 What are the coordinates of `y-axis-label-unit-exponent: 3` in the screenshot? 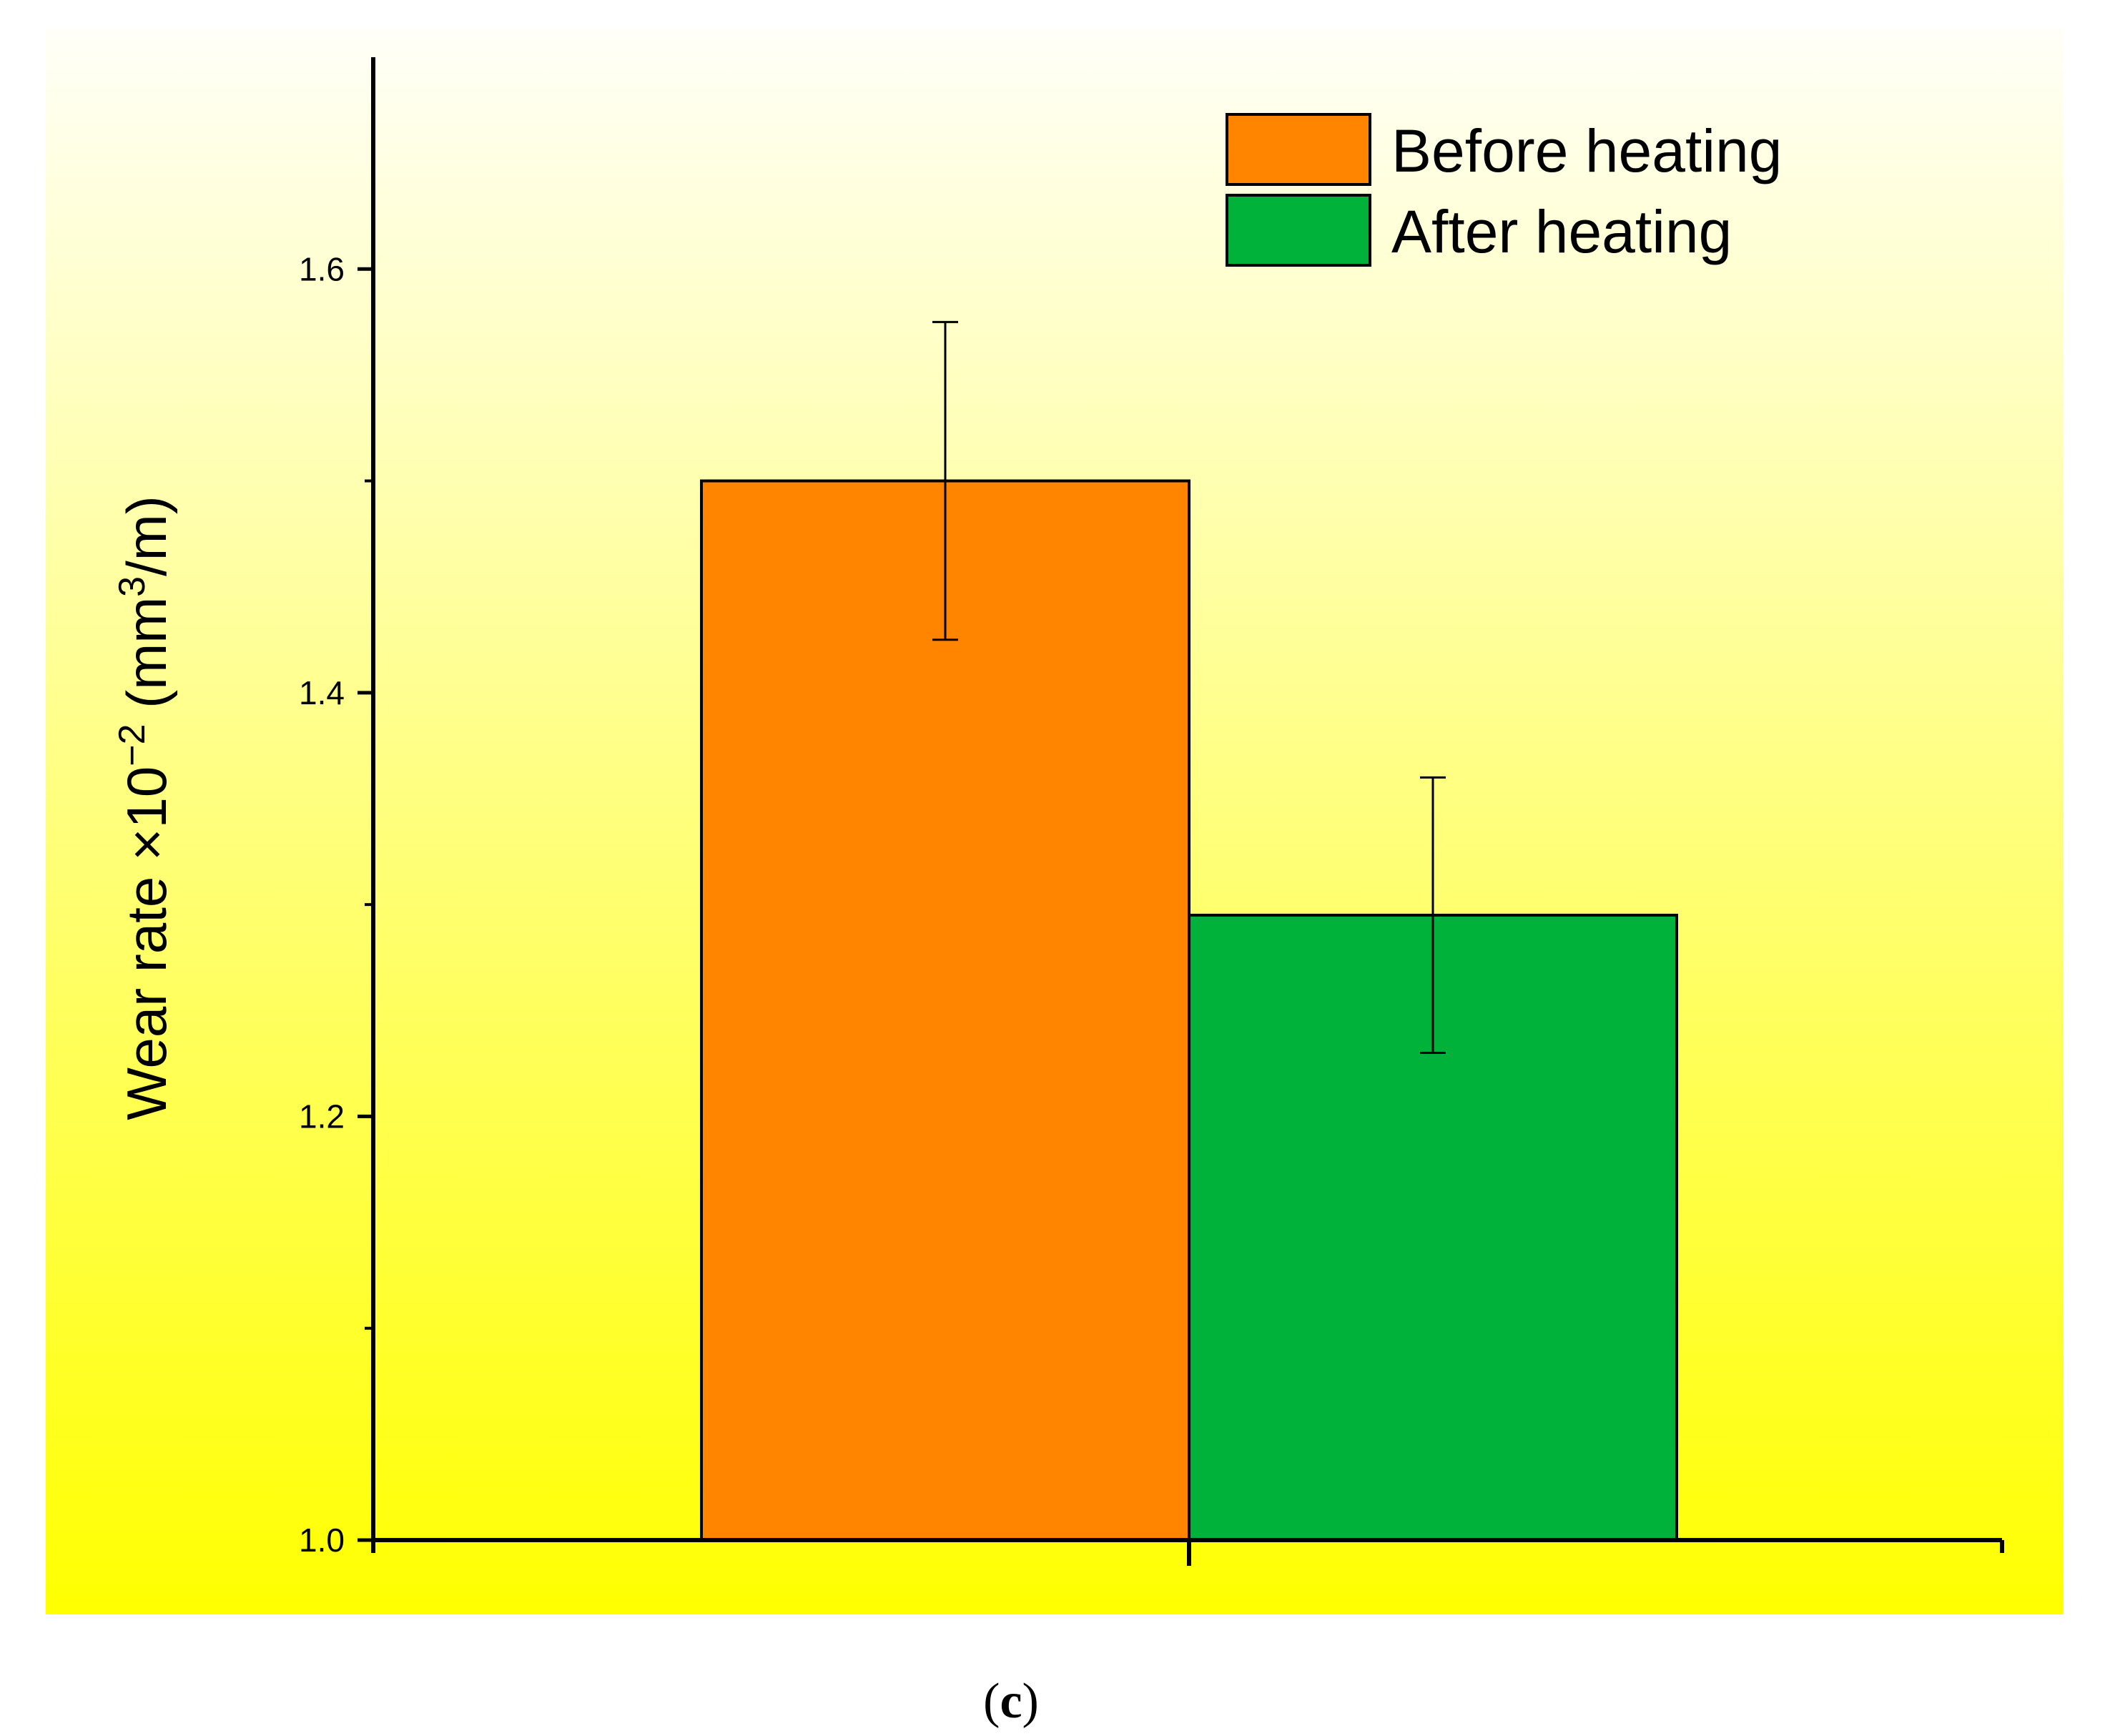 It's located at (132, 586).